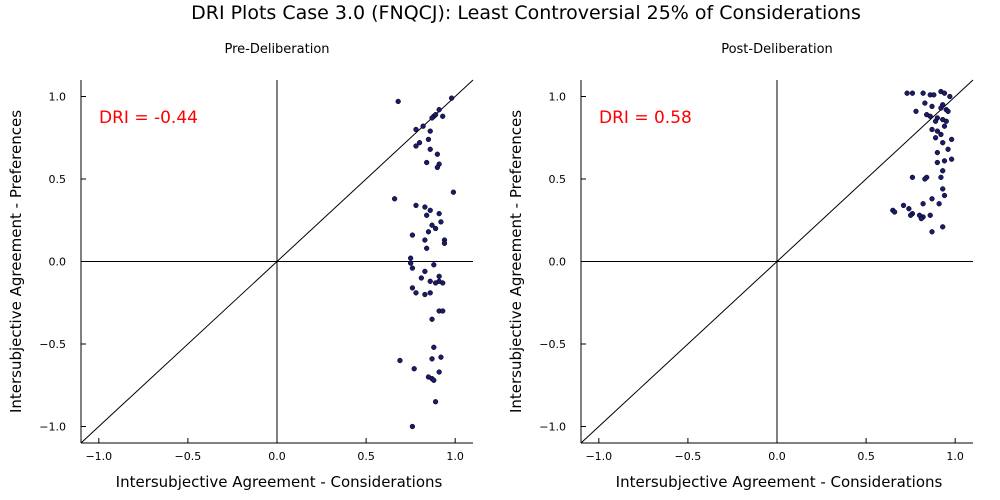  What do you see at coordinates (558, 262) in the screenshot?
I see `post-y-tick-label: 0.0` at bounding box center [558, 262].